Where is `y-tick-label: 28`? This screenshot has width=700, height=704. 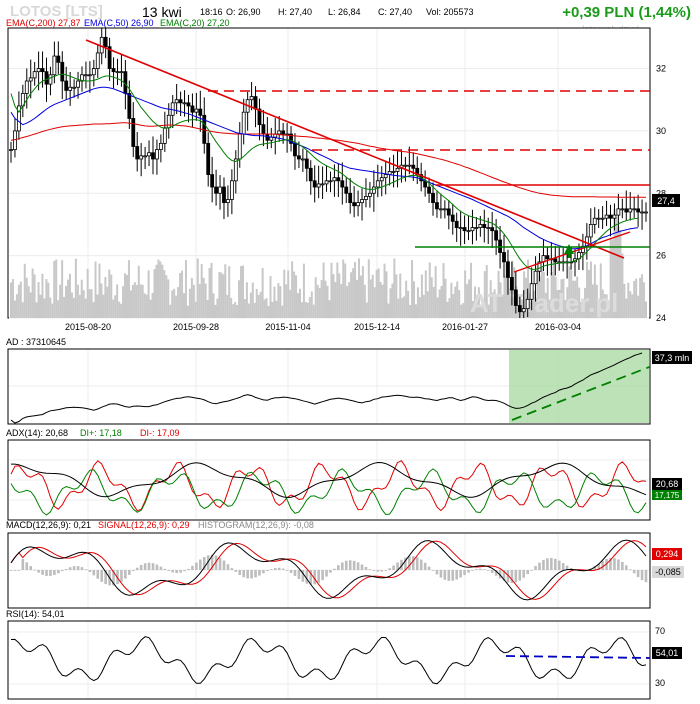
y-tick-label: 28 is located at coordinates (661, 193).